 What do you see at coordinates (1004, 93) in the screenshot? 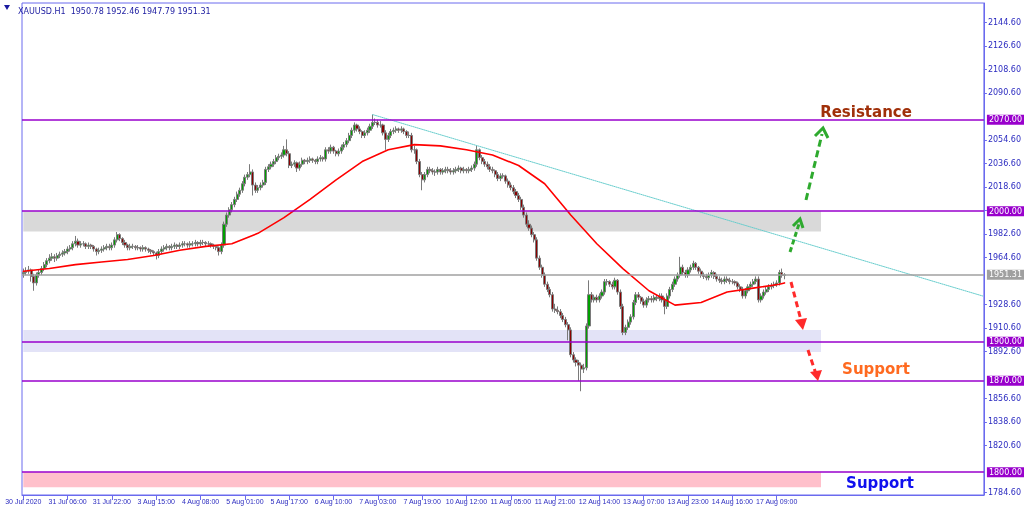
I see `y-tick-label: 2090.60` at bounding box center [1004, 93].